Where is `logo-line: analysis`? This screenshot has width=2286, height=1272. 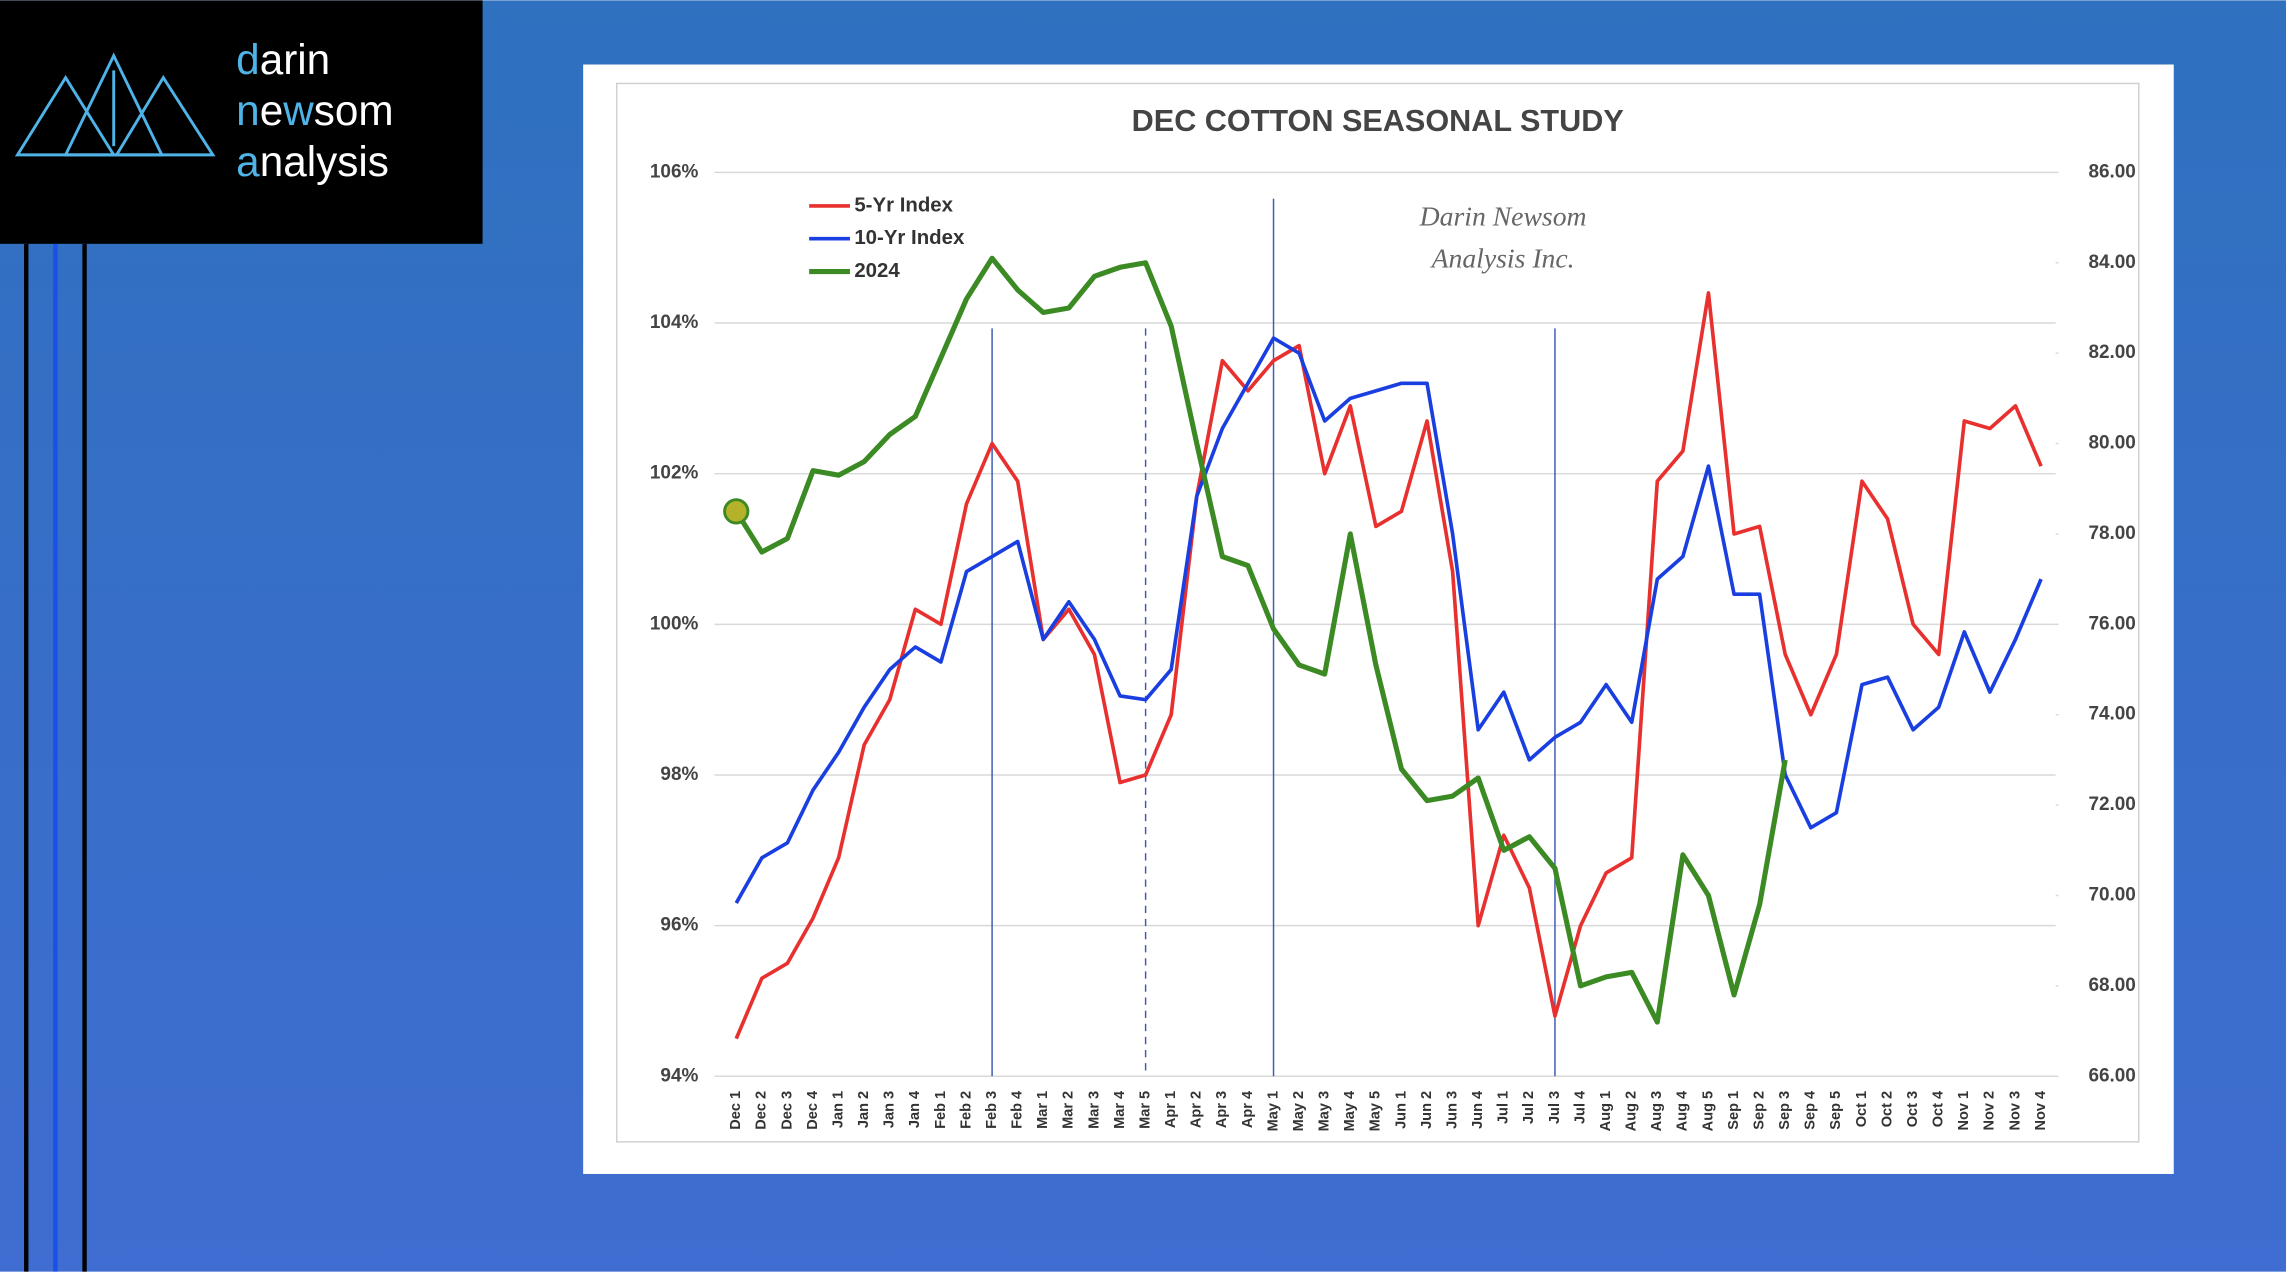
logo-line: analysis is located at coordinates (312, 161).